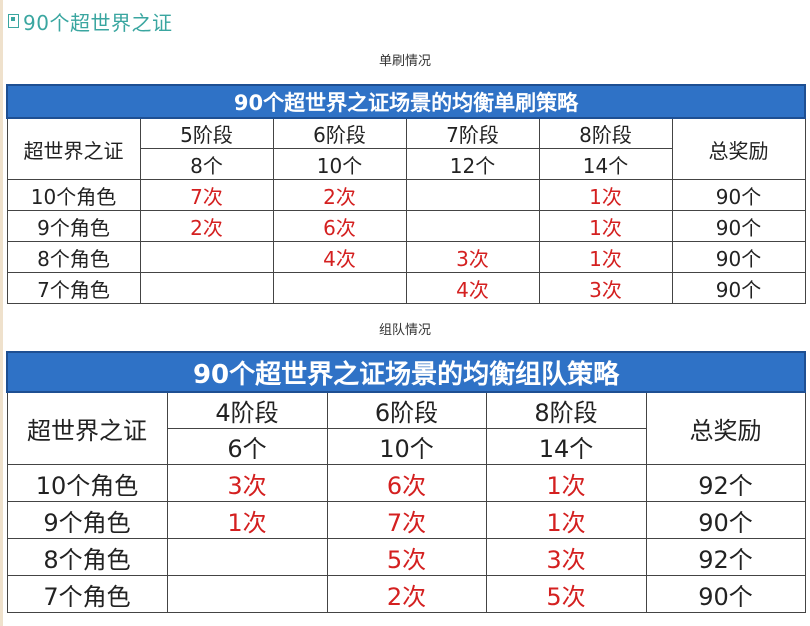 The height and width of the screenshot is (626, 810). What do you see at coordinates (404, 61) in the screenshot?
I see `solo-caption: 单刷情况` at bounding box center [404, 61].